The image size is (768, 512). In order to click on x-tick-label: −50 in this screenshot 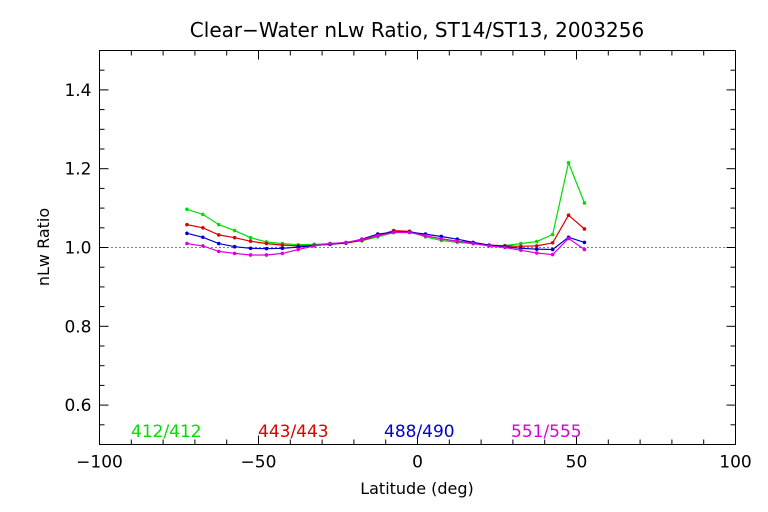, I will do `click(259, 463)`.